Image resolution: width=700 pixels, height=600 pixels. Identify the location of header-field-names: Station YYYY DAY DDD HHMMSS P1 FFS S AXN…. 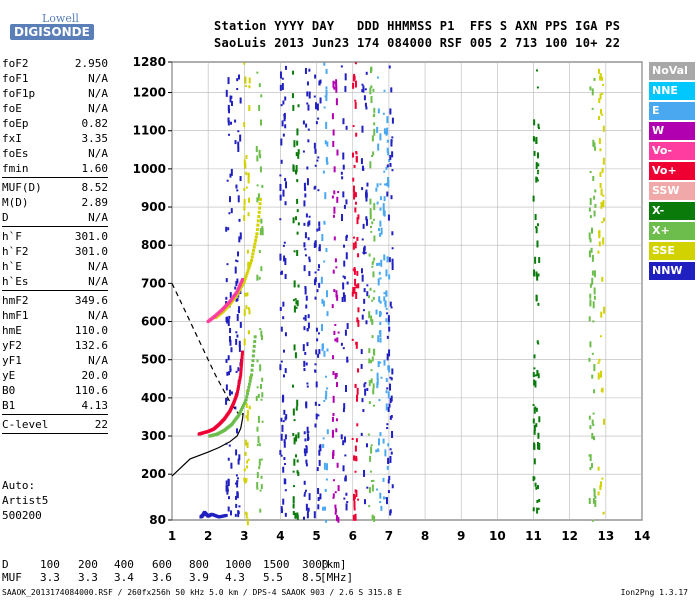
(417, 26).